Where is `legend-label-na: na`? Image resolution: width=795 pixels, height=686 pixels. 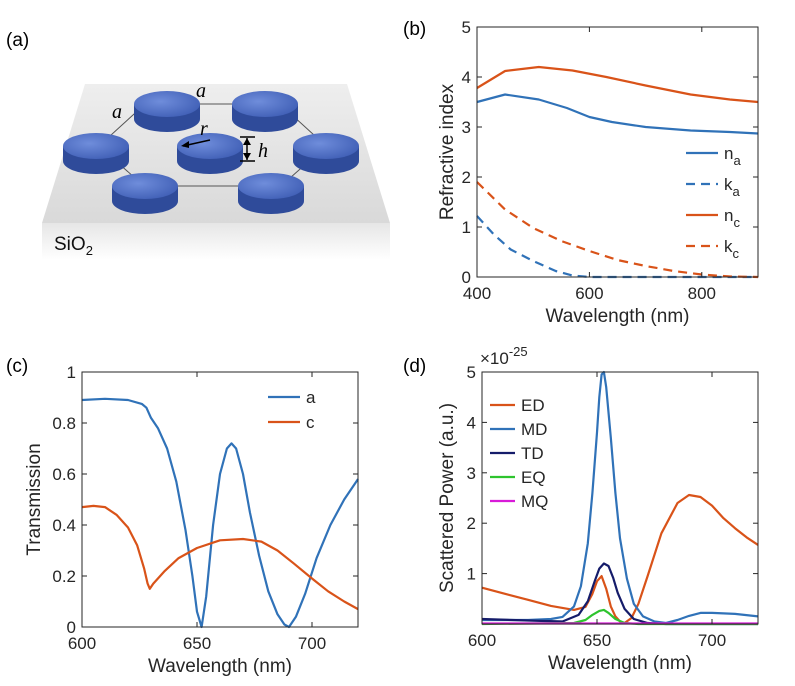 legend-label-na: na is located at coordinates (732, 156).